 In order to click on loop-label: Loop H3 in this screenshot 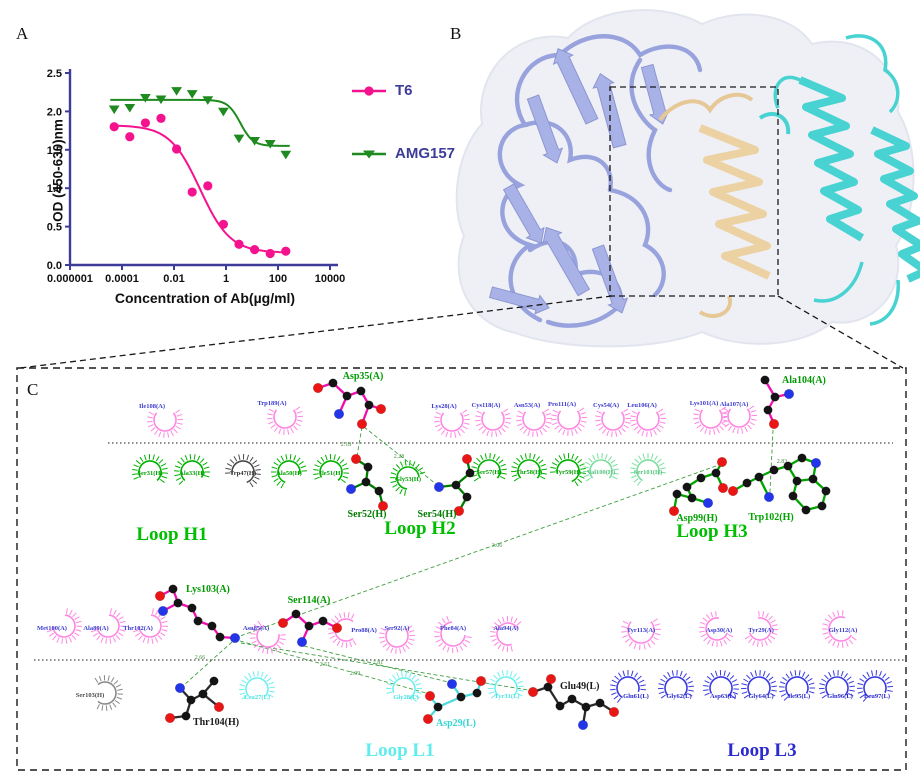, I will do `click(711, 531)`.